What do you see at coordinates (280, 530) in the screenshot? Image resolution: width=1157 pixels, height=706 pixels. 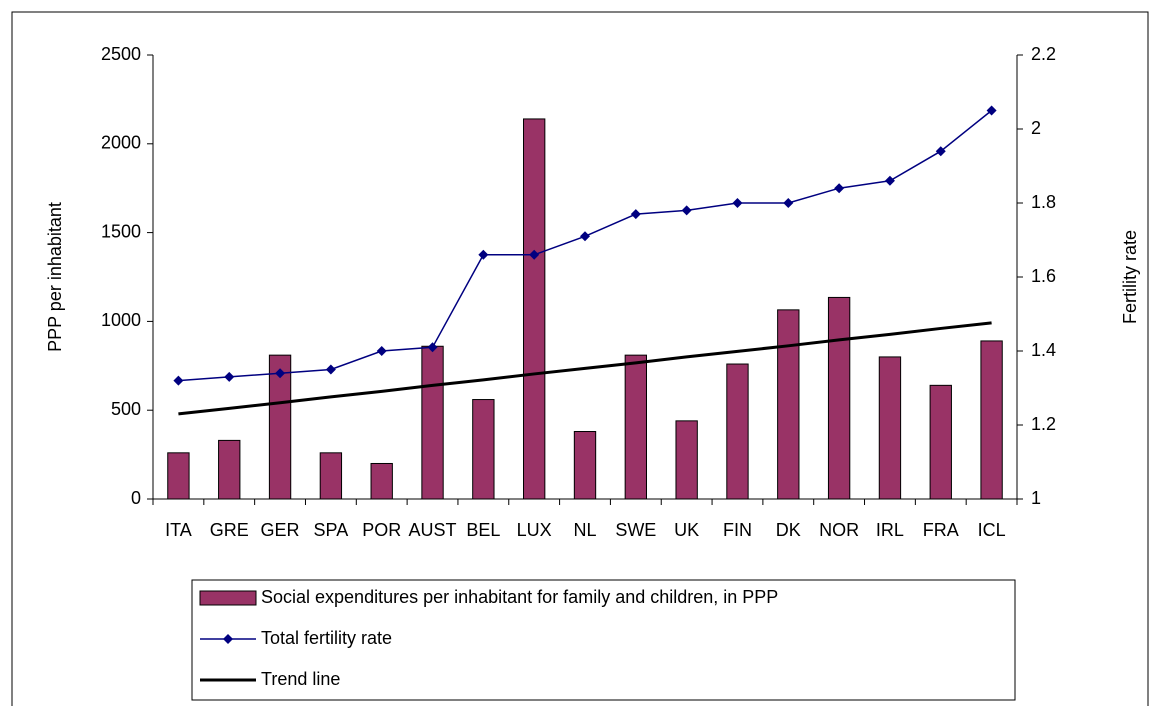 I see `x-tick-label: GER` at bounding box center [280, 530].